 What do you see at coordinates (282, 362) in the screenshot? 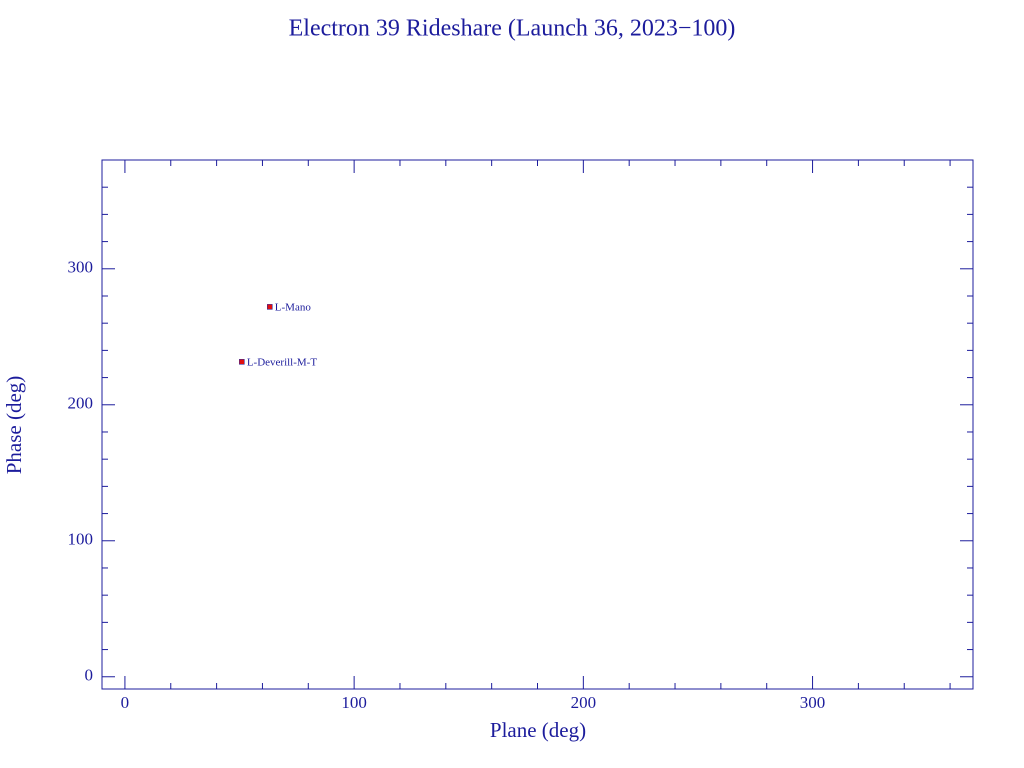
I see `point-label: L-Deverill-M-T` at bounding box center [282, 362].